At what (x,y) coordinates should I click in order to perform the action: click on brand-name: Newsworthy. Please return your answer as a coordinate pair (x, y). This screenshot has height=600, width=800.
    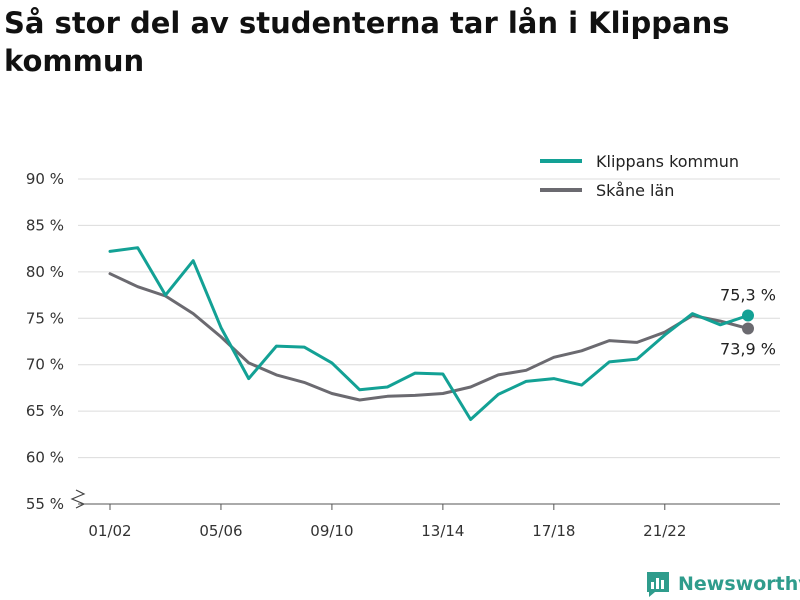
    Looking at the image, I should click on (739, 584).